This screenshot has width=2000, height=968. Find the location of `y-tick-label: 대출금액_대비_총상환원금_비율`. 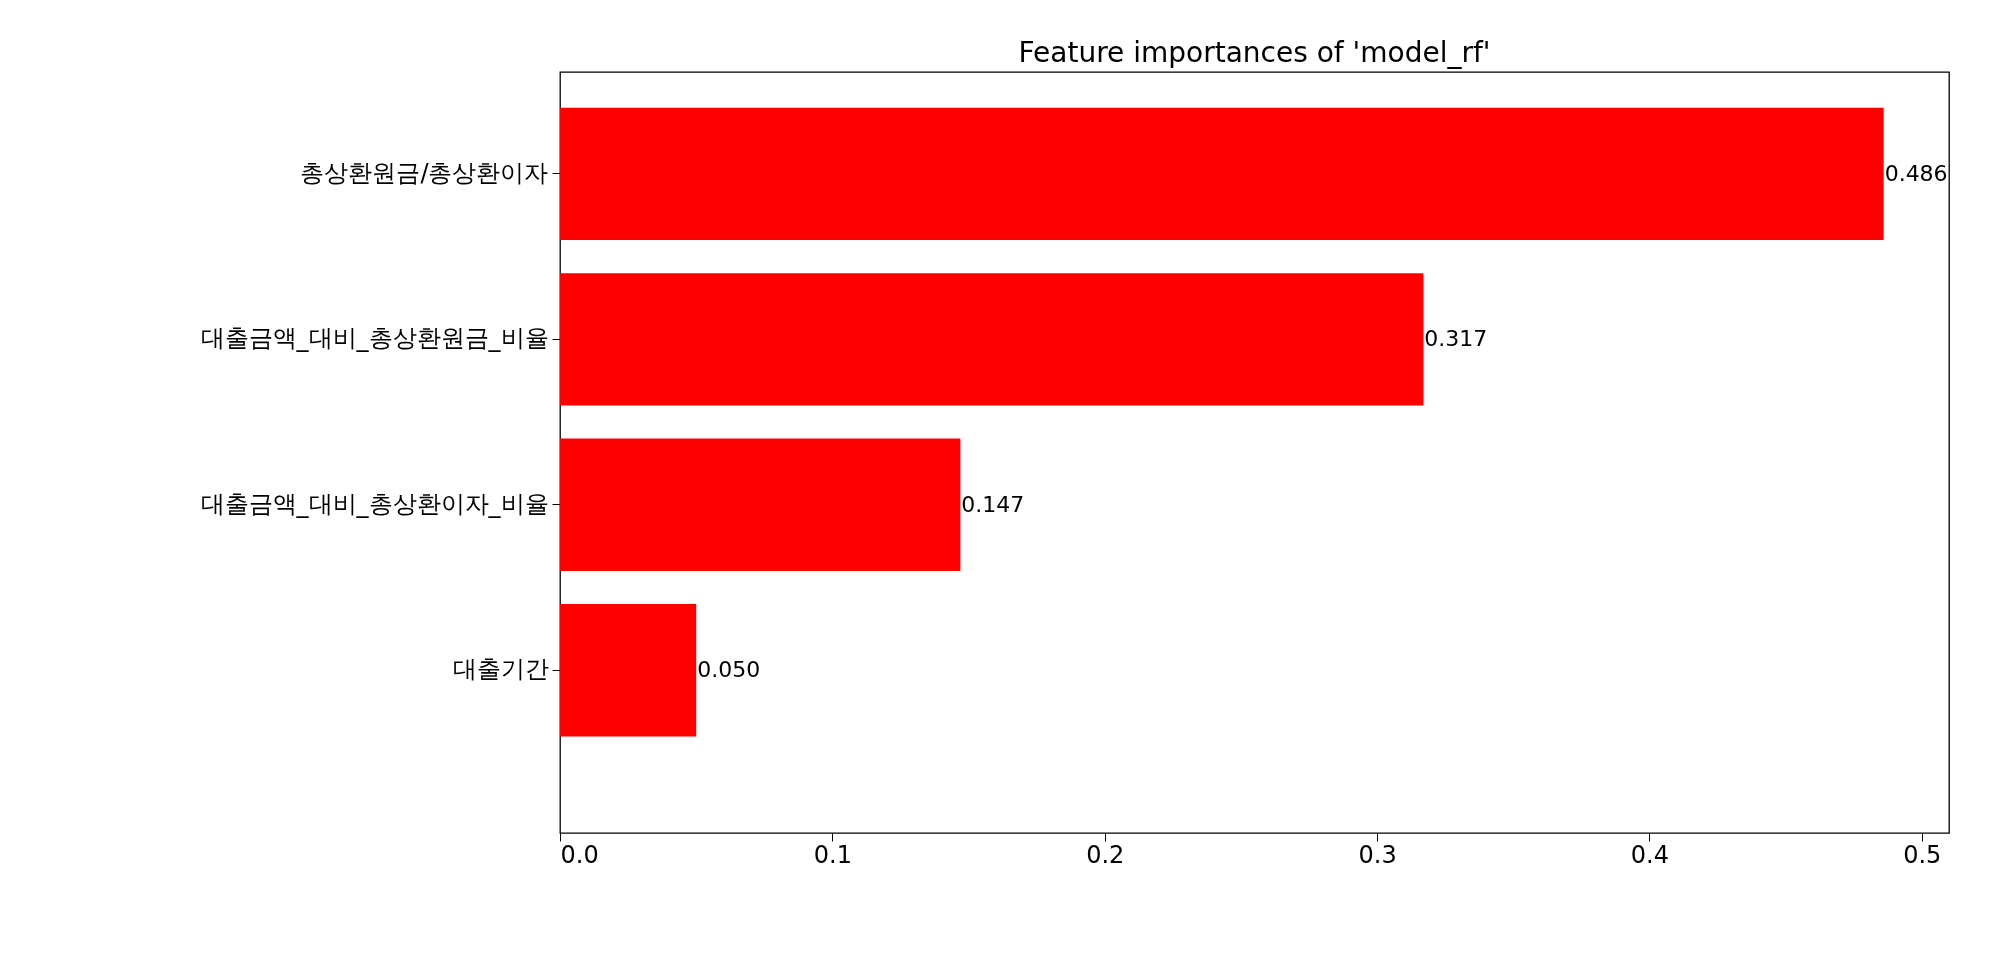

y-tick-label: 대출금액_대비_총상환원금_비율 is located at coordinates (374, 338).